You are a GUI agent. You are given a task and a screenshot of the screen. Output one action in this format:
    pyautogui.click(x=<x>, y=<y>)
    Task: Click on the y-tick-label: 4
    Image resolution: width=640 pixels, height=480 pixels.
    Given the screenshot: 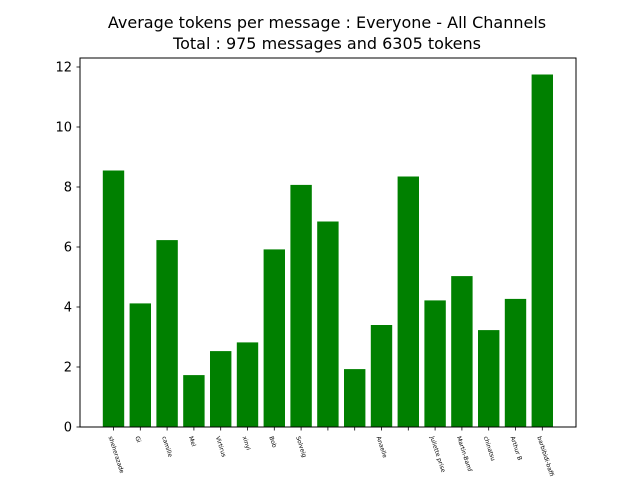 What is the action you would take?
    pyautogui.click(x=68, y=308)
    